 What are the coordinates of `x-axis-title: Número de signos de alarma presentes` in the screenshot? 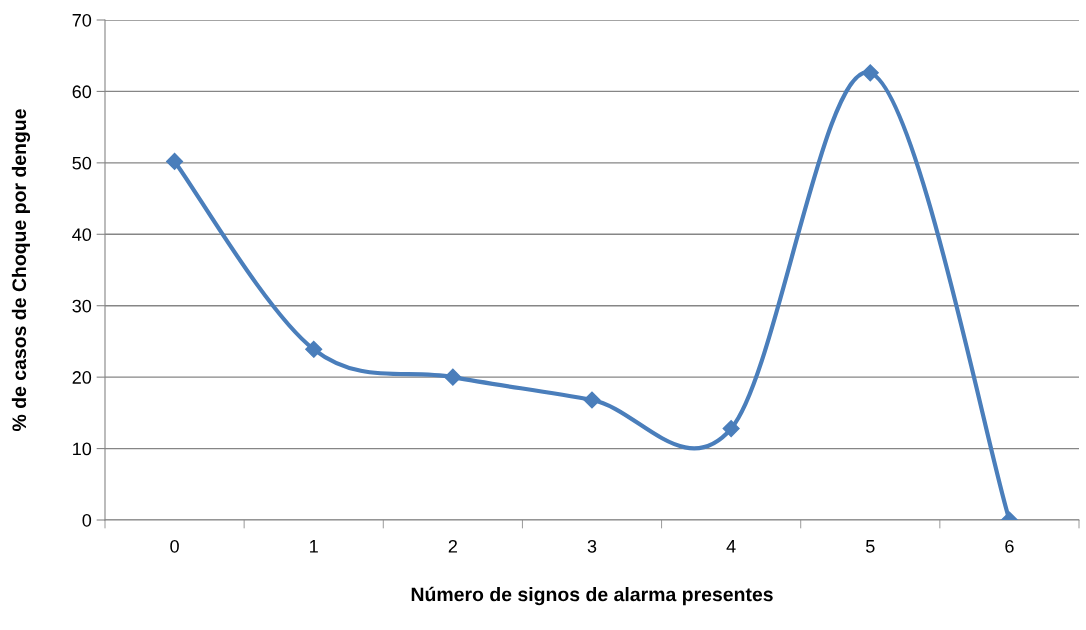 It's located at (592, 596).